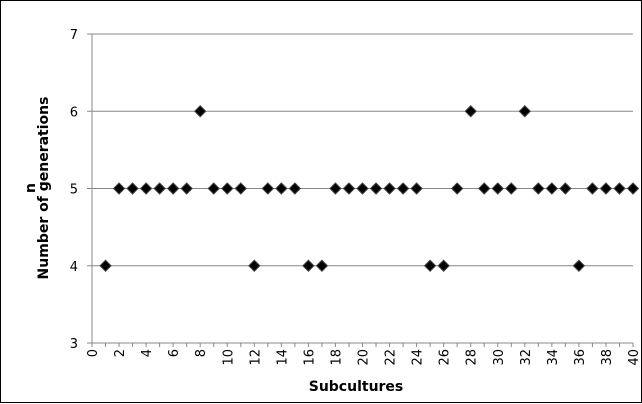 The height and width of the screenshot is (404, 642). What do you see at coordinates (553, 357) in the screenshot?
I see `x-tick-label: 34` at bounding box center [553, 357].